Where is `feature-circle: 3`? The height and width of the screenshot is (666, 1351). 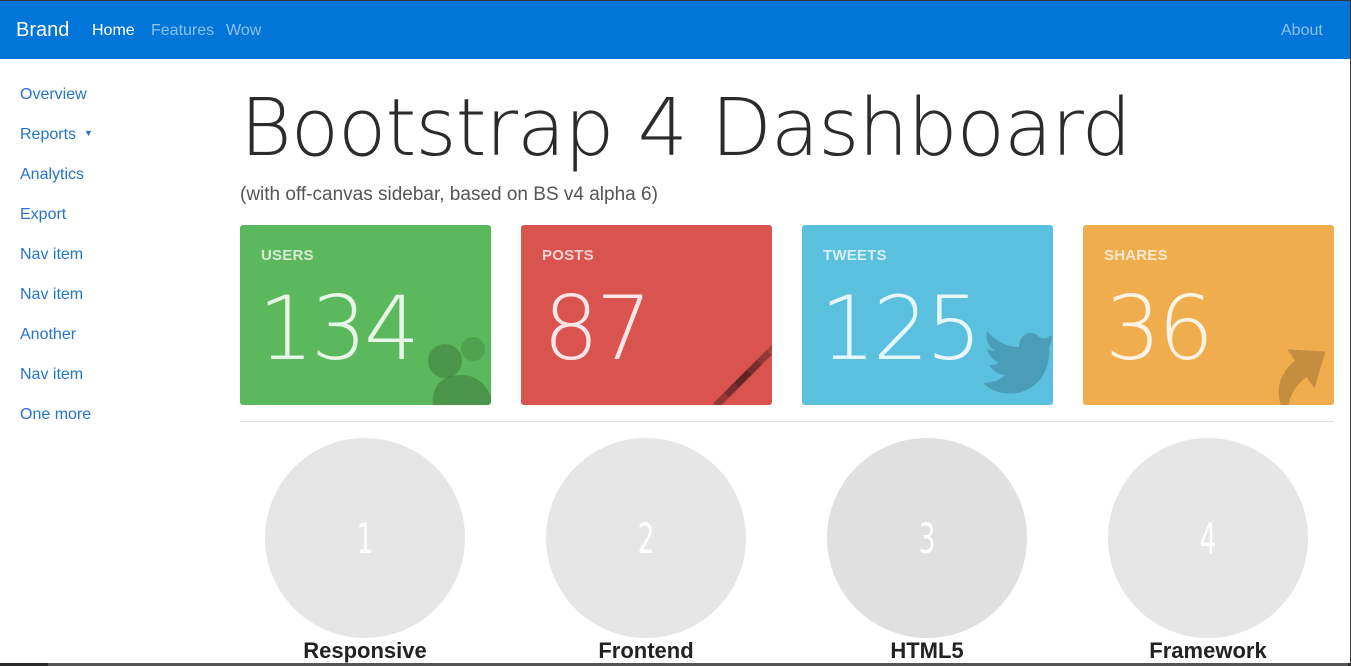
feature-circle: 3 is located at coordinates (927, 538).